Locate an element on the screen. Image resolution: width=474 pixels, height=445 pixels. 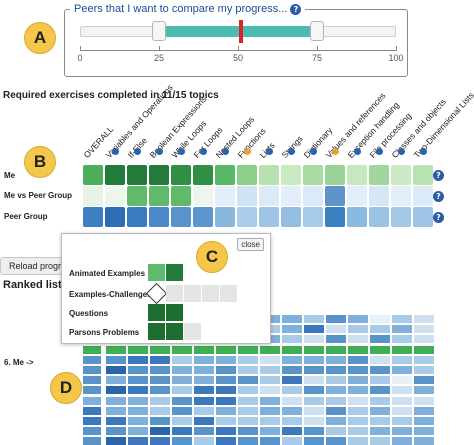
close-button: close is located at coordinates (250, 244).